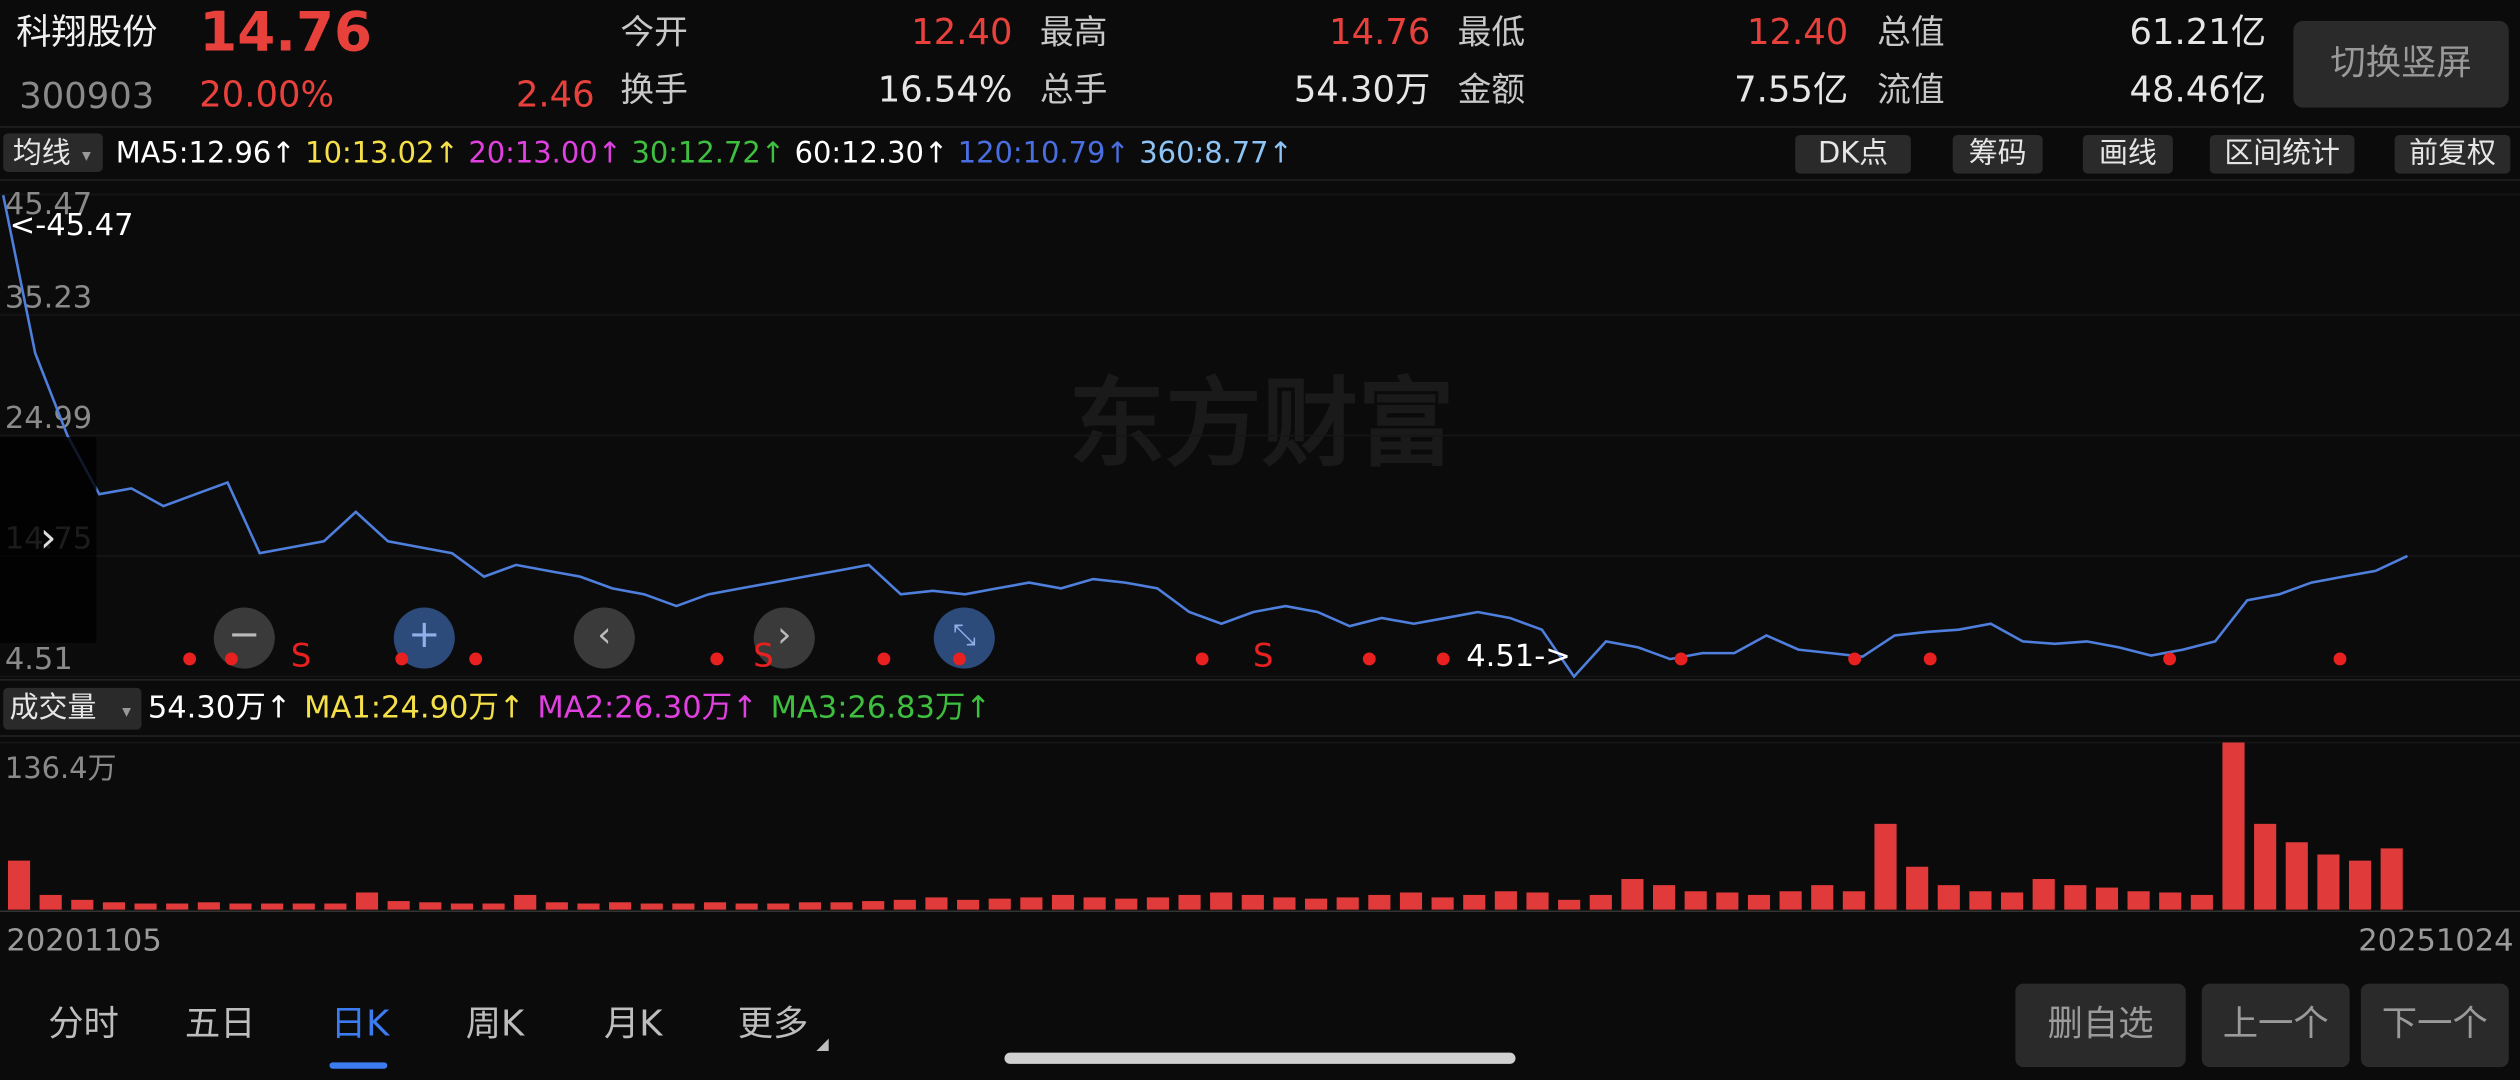 This screenshot has width=2520, height=1080. I want to click on low-annotation: 4.51->, so click(1518, 656).